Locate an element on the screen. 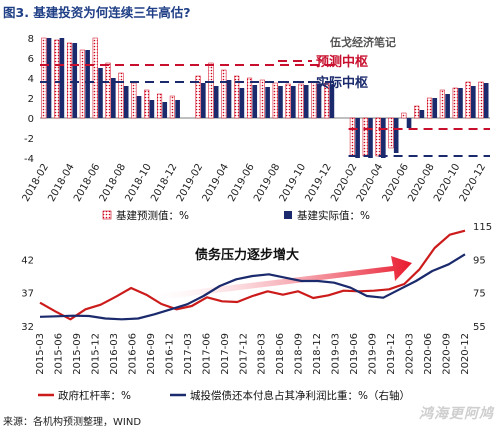 The image size is (500, 433). line-x-tick-label: 2018-09 is located at coordinates (299, 354).